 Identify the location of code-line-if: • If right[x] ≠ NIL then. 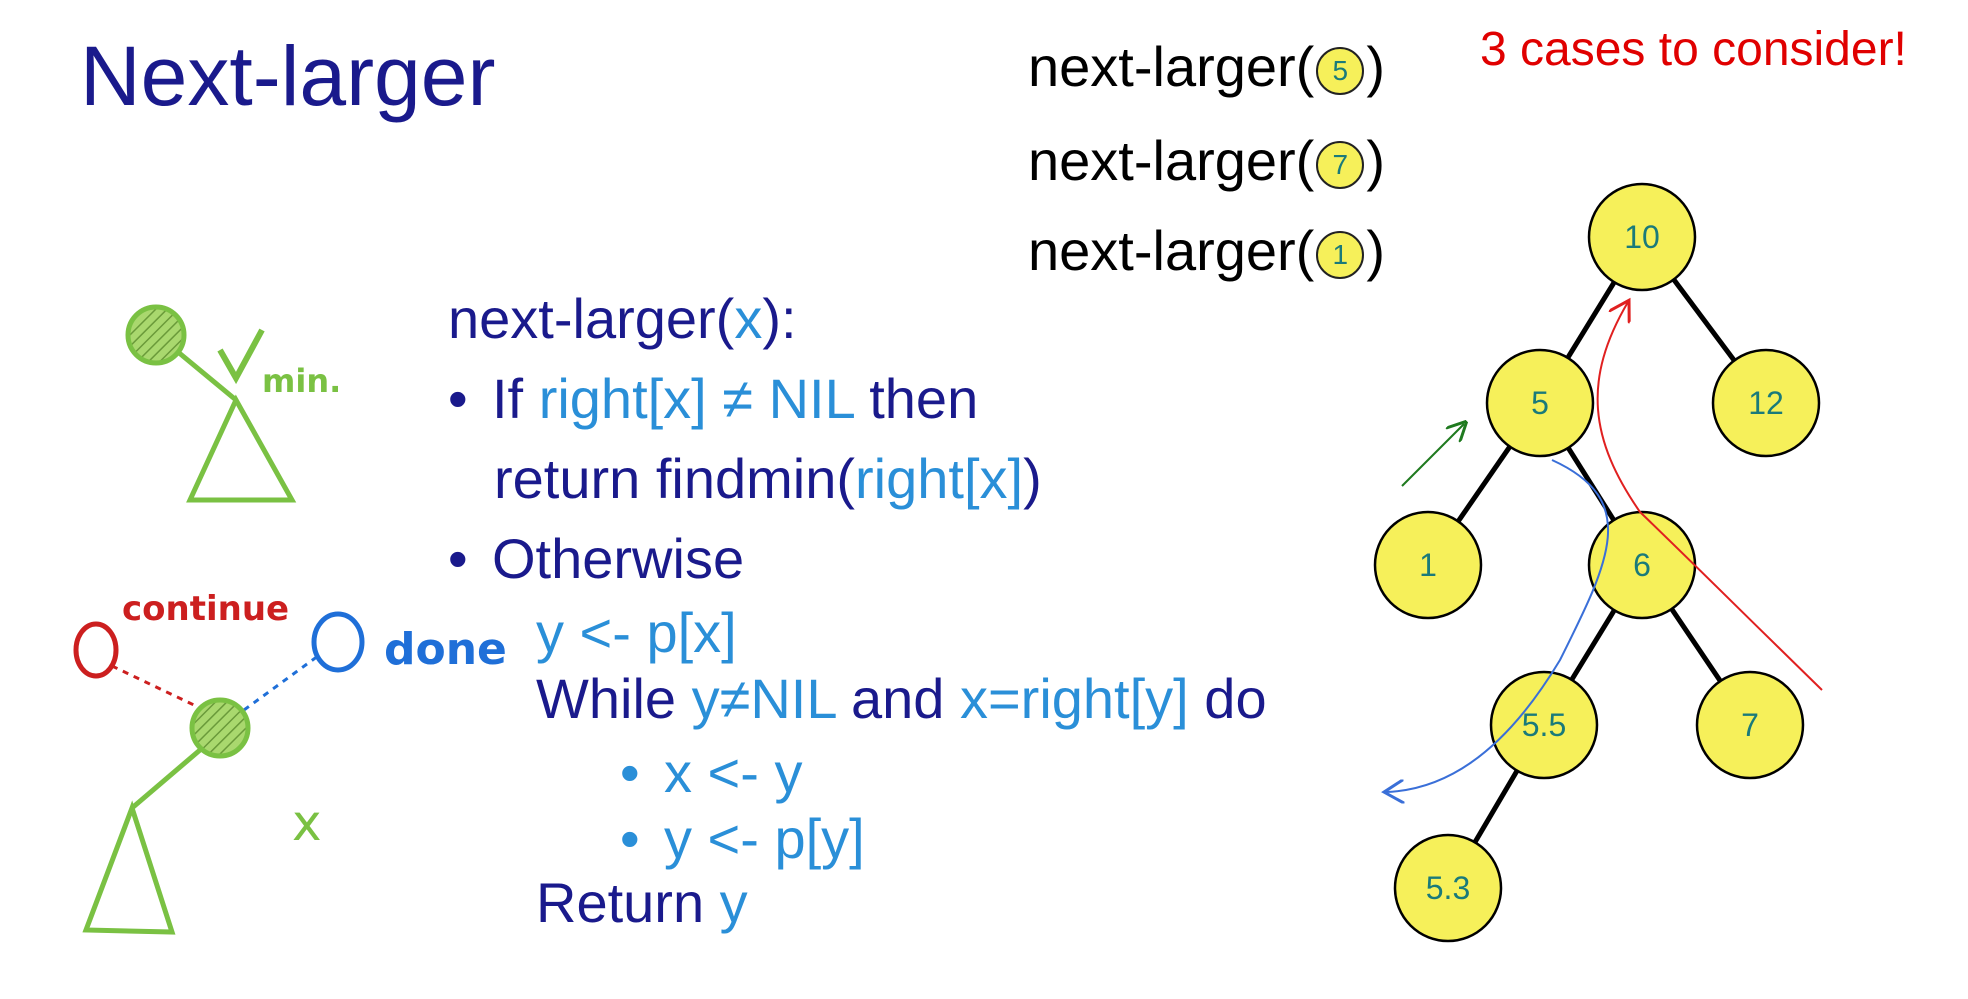
(713, 398).